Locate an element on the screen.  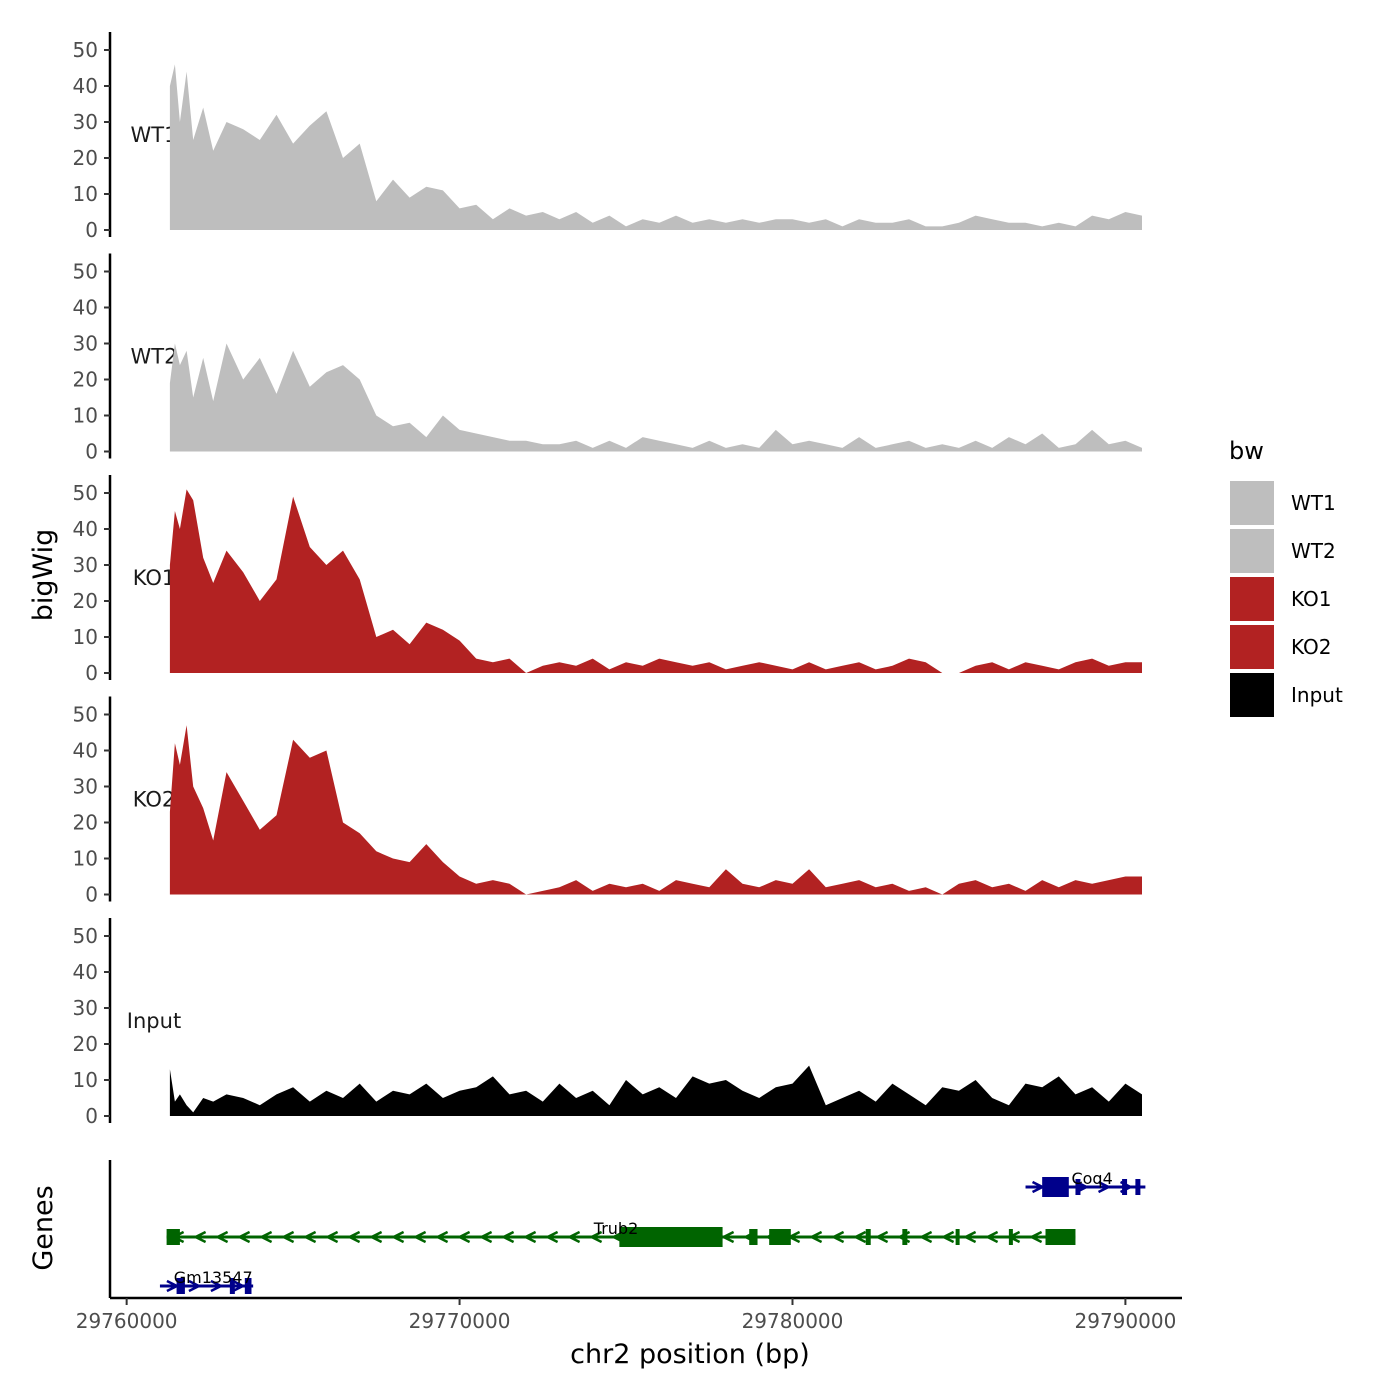
track-input: 0 10 20 30 40 50 Input is located at coordinates (607, 1023).